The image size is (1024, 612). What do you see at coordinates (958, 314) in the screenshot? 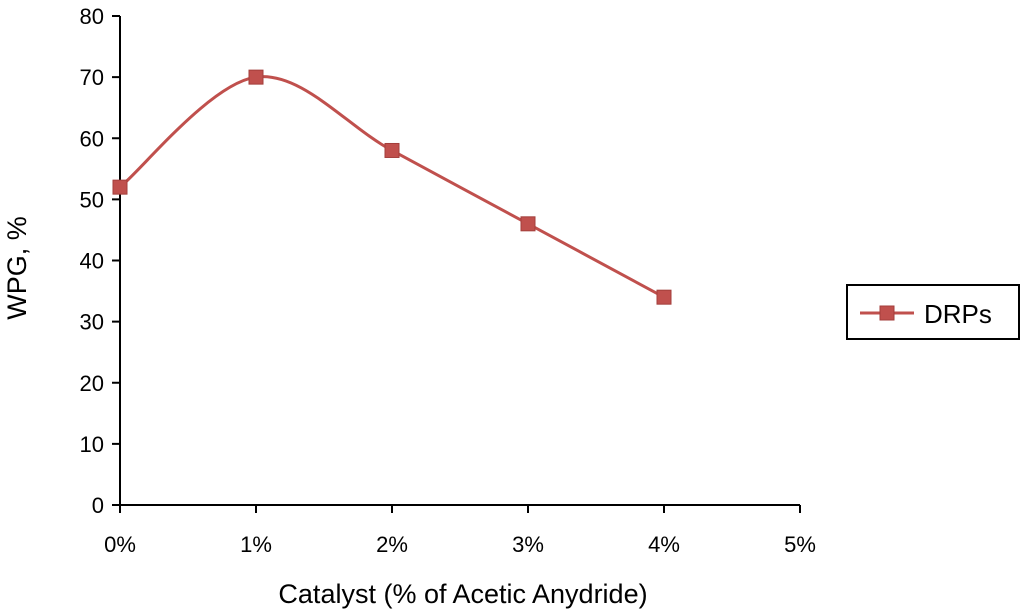
I see `legend-label-drps: DRPs` at bounding box center [958, 314].